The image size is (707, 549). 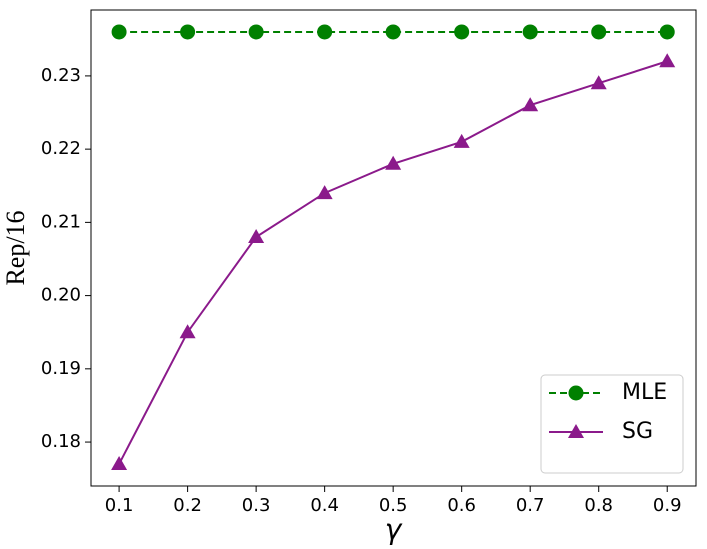 I want to click on y-tick-label: 0.20, so click(x=61, y=295).